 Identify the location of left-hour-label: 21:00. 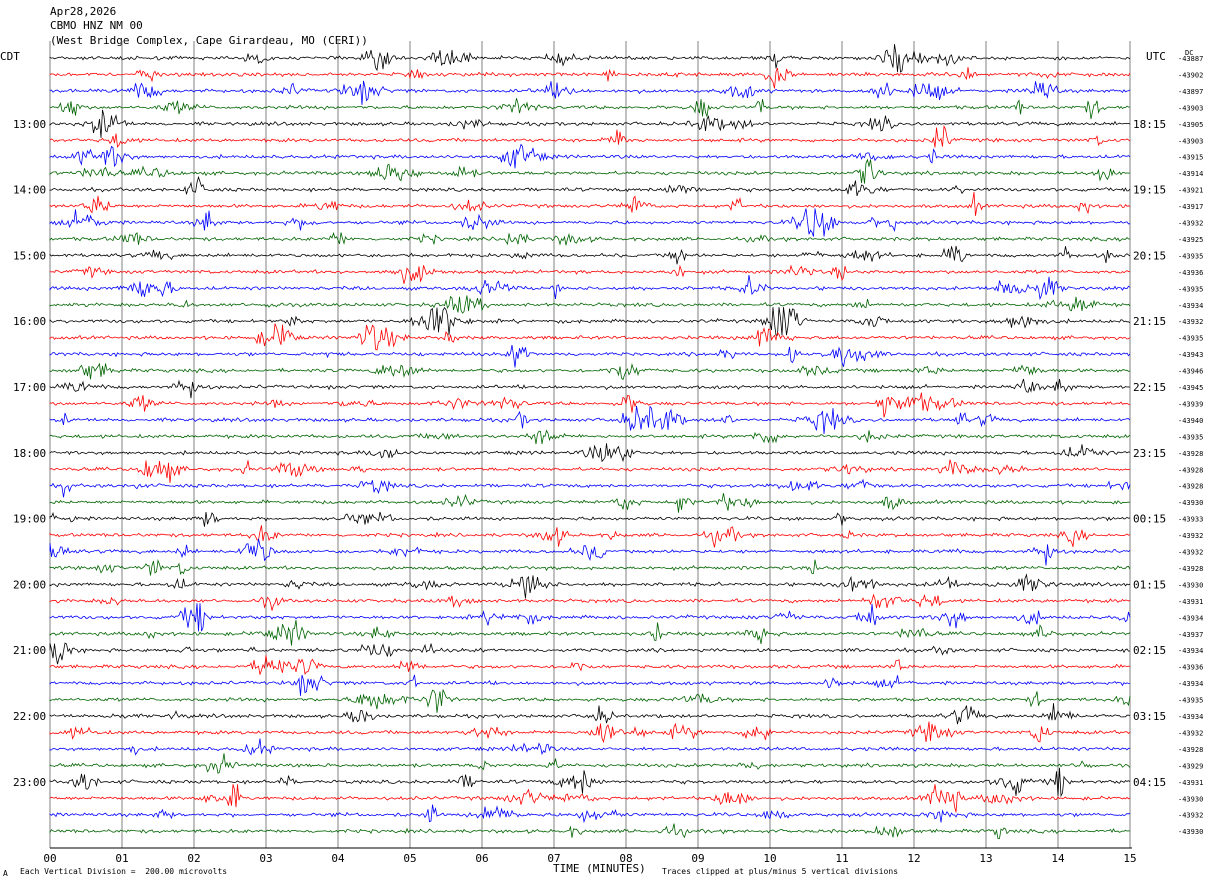
(29, 650).